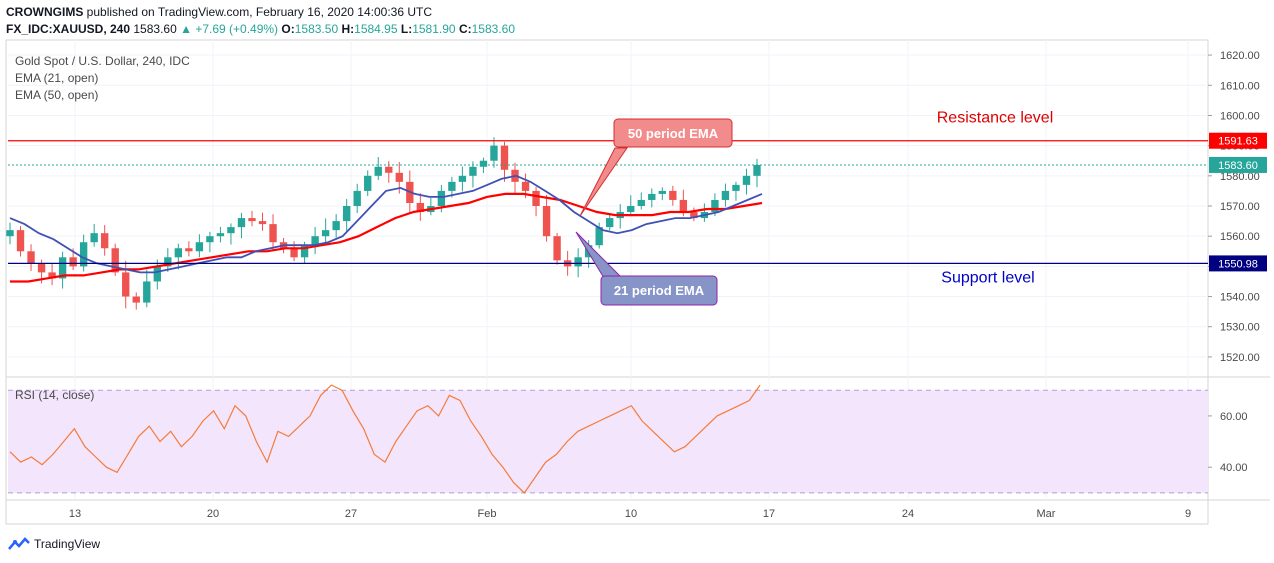 This screenshot has width=1274, height=563. I want to click on price-tick-label: 1570.00, so click(1240, 207).